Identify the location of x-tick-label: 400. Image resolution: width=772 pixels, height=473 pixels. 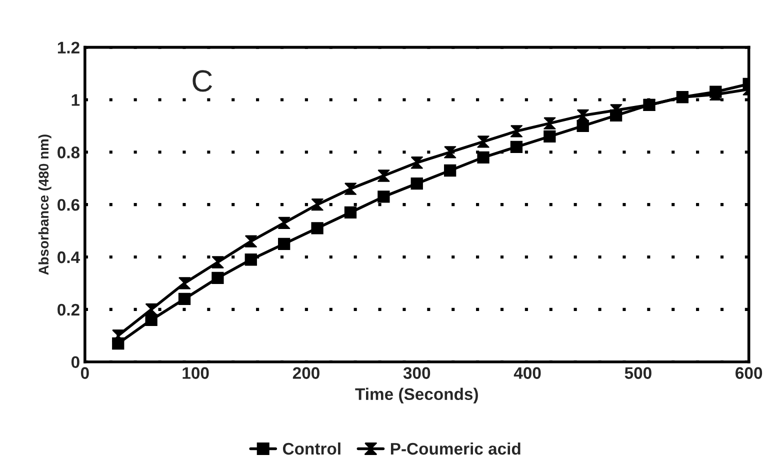
(527, 373).